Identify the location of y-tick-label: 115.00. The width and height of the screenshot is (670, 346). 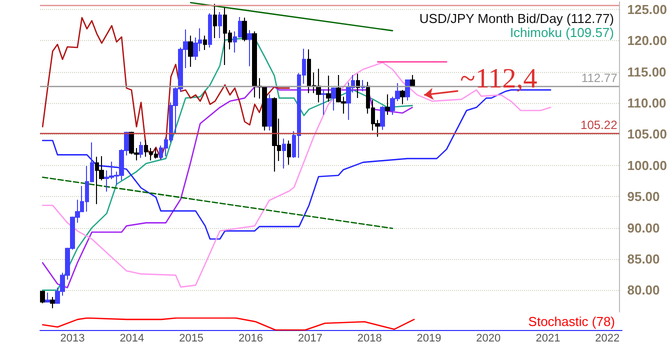
(646, 72).